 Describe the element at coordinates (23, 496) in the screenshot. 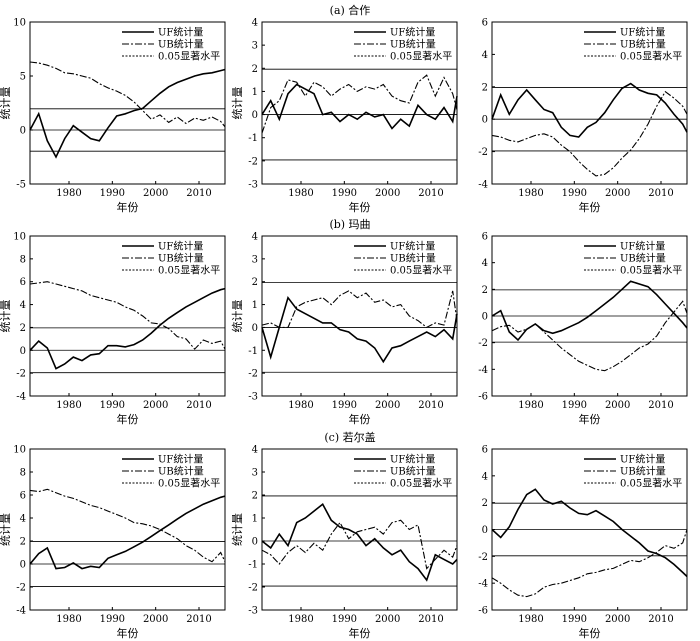

I see `y-tick-label: 6` at that location.